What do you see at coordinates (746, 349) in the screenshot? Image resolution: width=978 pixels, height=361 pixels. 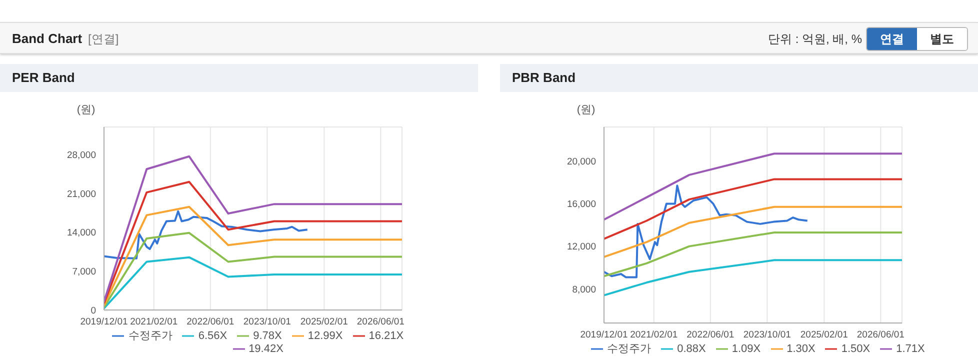 I see `legend-label: 1.09X` at bounding box center [746, 349].